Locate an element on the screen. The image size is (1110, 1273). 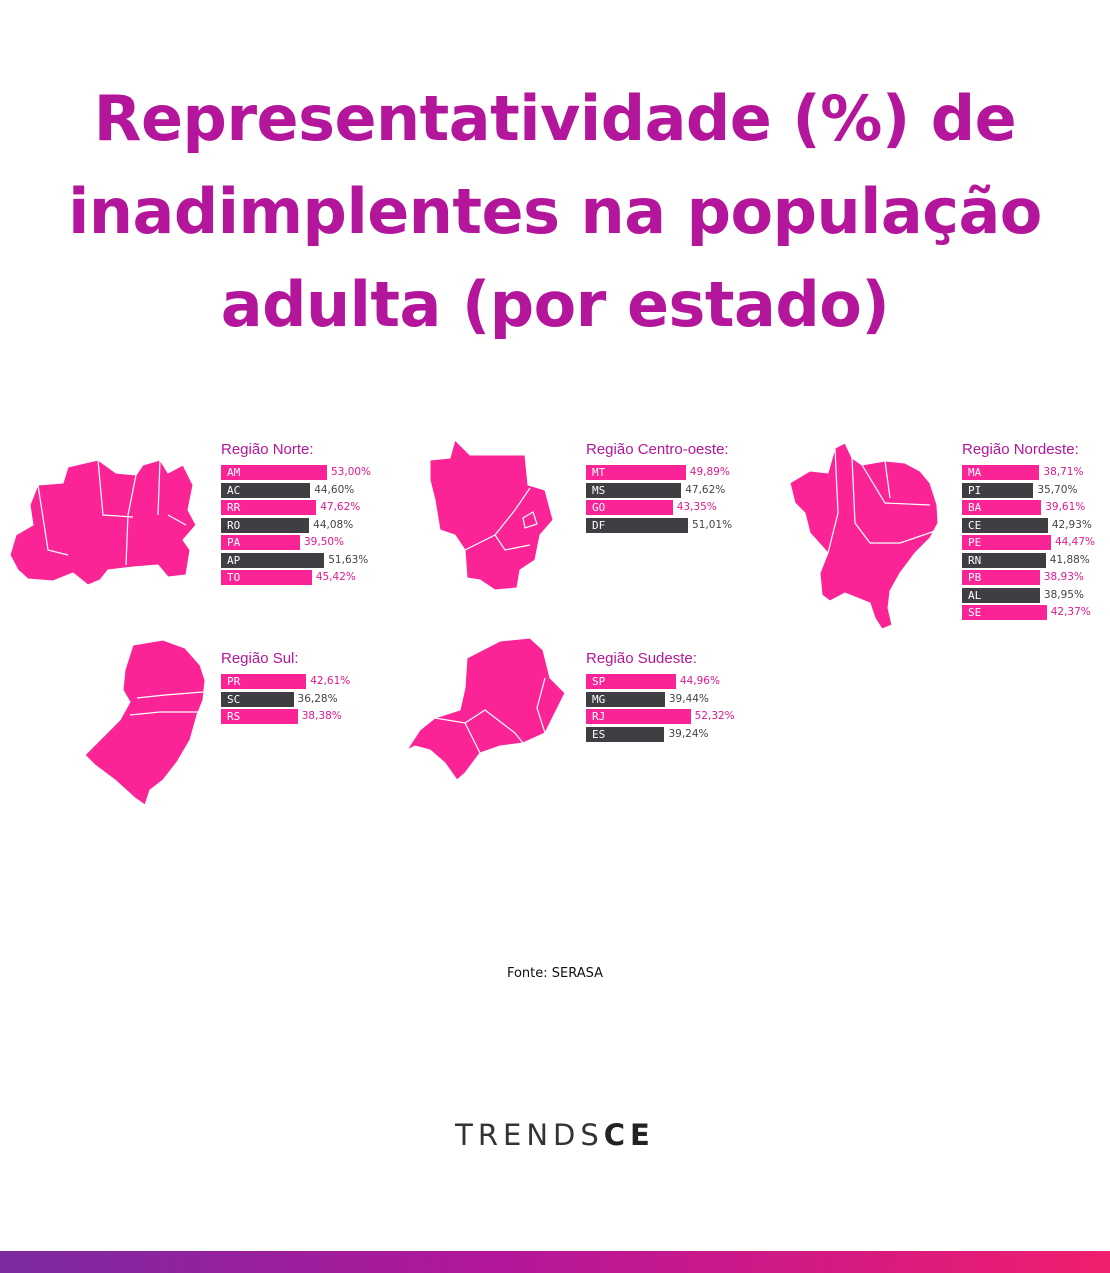
bar-df: DF is located at coordinates (637, 525).